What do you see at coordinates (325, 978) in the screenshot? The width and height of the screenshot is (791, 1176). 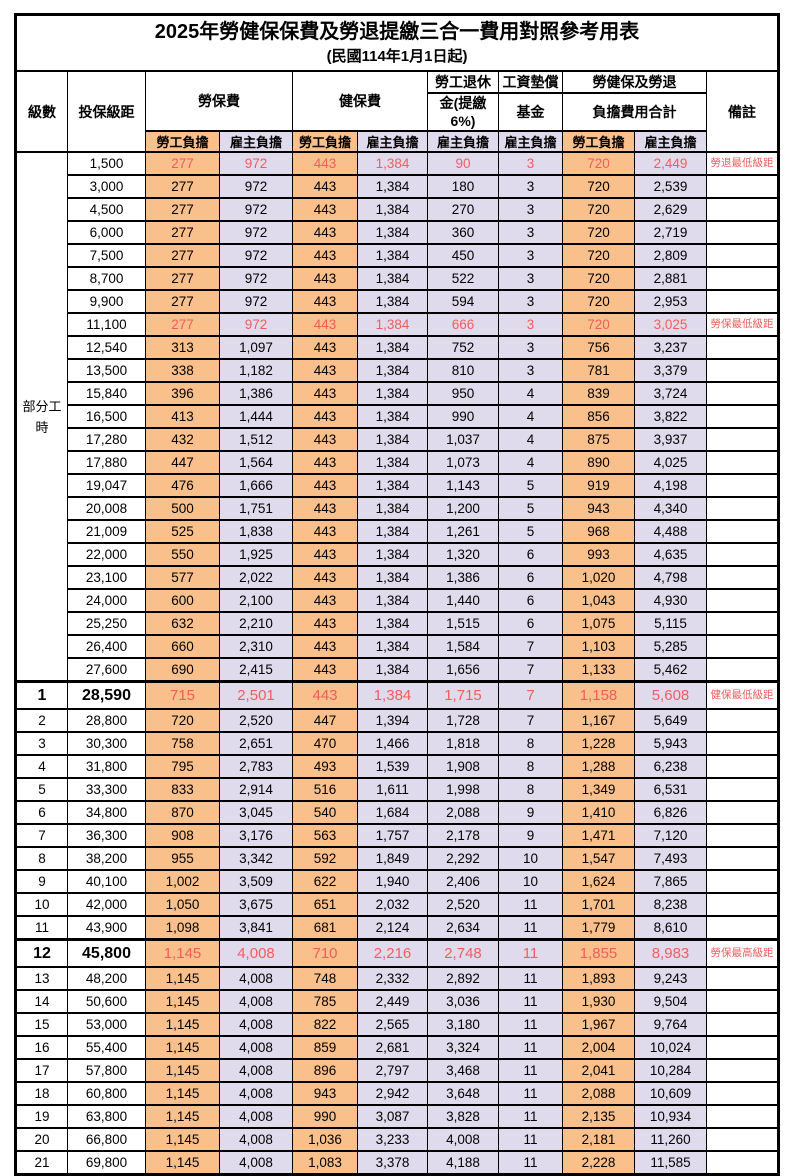 I see `health-employee-cell: 748` at bounding box center [325, 978].